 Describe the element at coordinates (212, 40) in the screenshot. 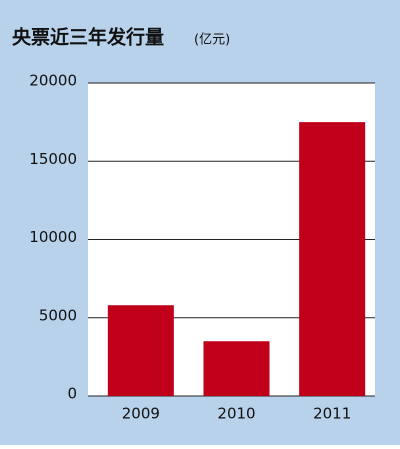

I see `y-axis-unit: (亿元)` at that location.